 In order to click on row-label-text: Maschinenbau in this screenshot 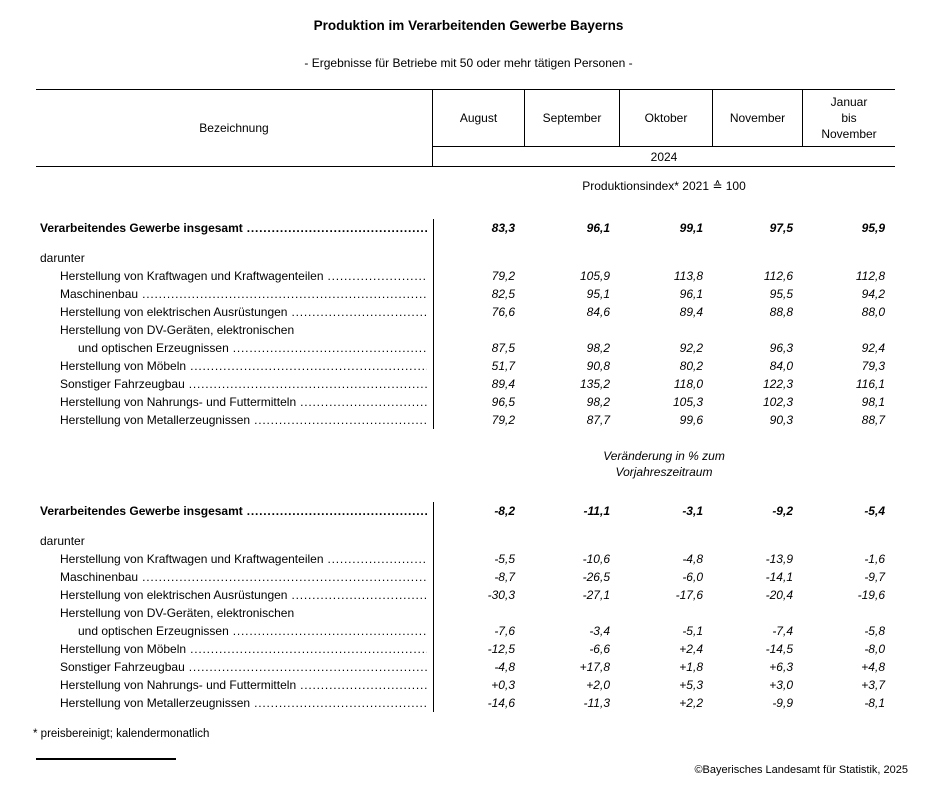, I will do `click(99, 294)`.